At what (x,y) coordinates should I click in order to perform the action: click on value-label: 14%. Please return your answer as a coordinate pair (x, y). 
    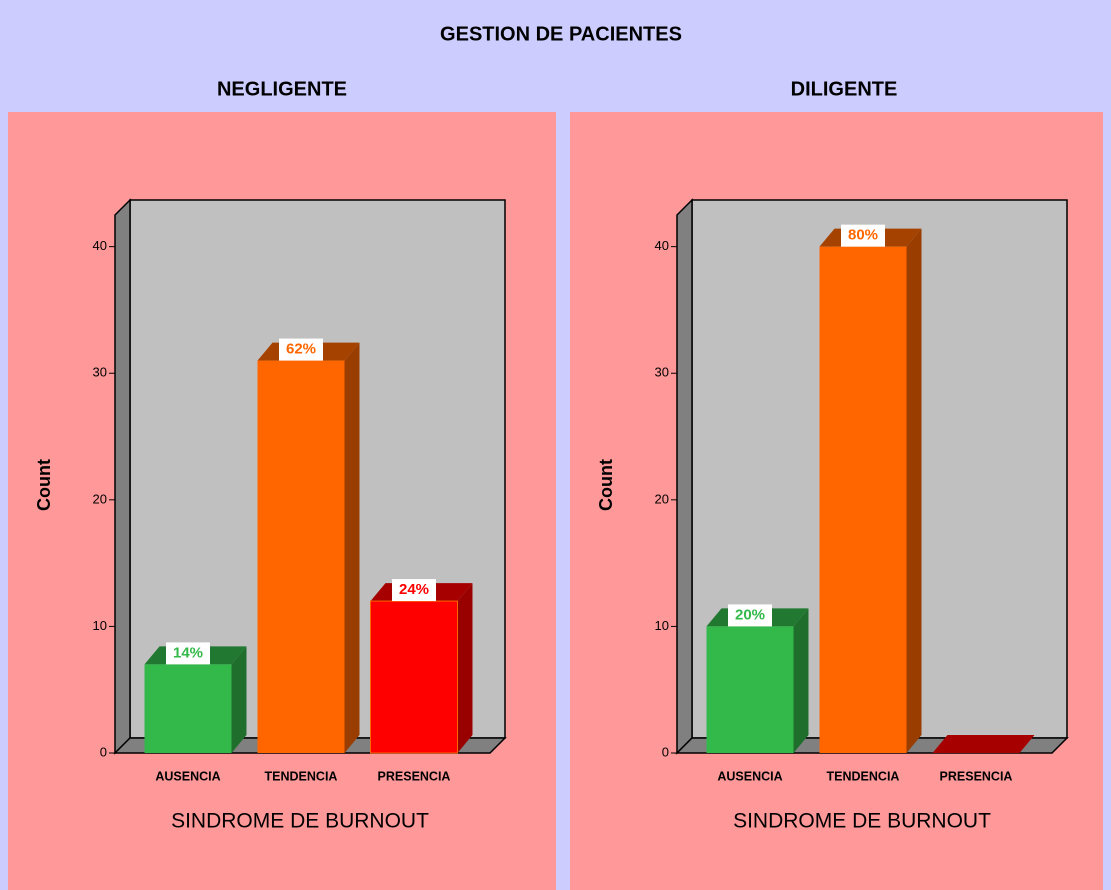
    Looking at the image, I should click on (188, 652).